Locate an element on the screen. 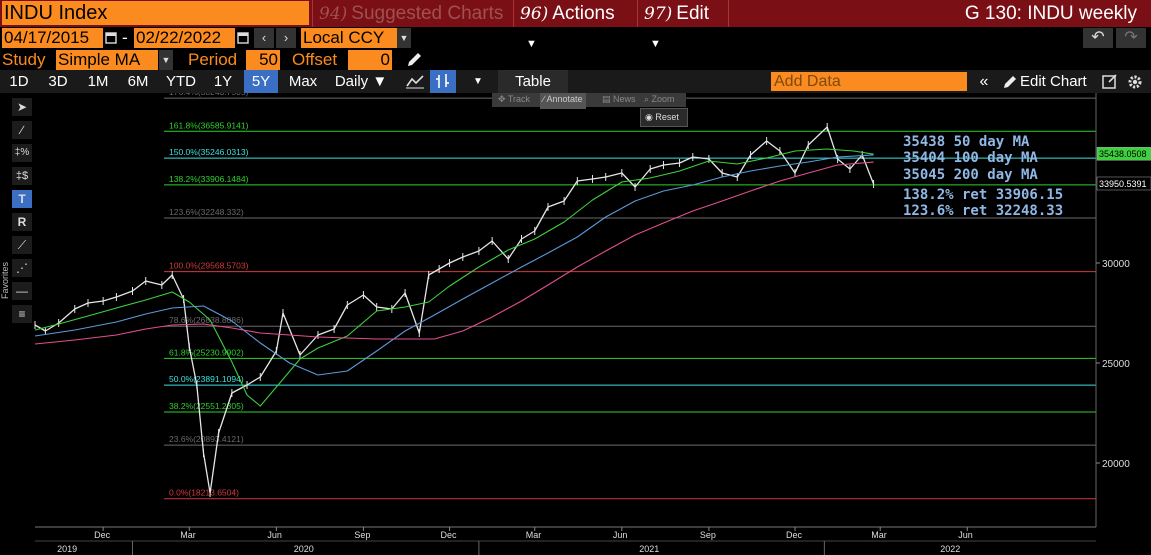 Image resolution: width=1151 pixels, height=555 pixels. period-input: 50 is located at coordinates (263, 60).